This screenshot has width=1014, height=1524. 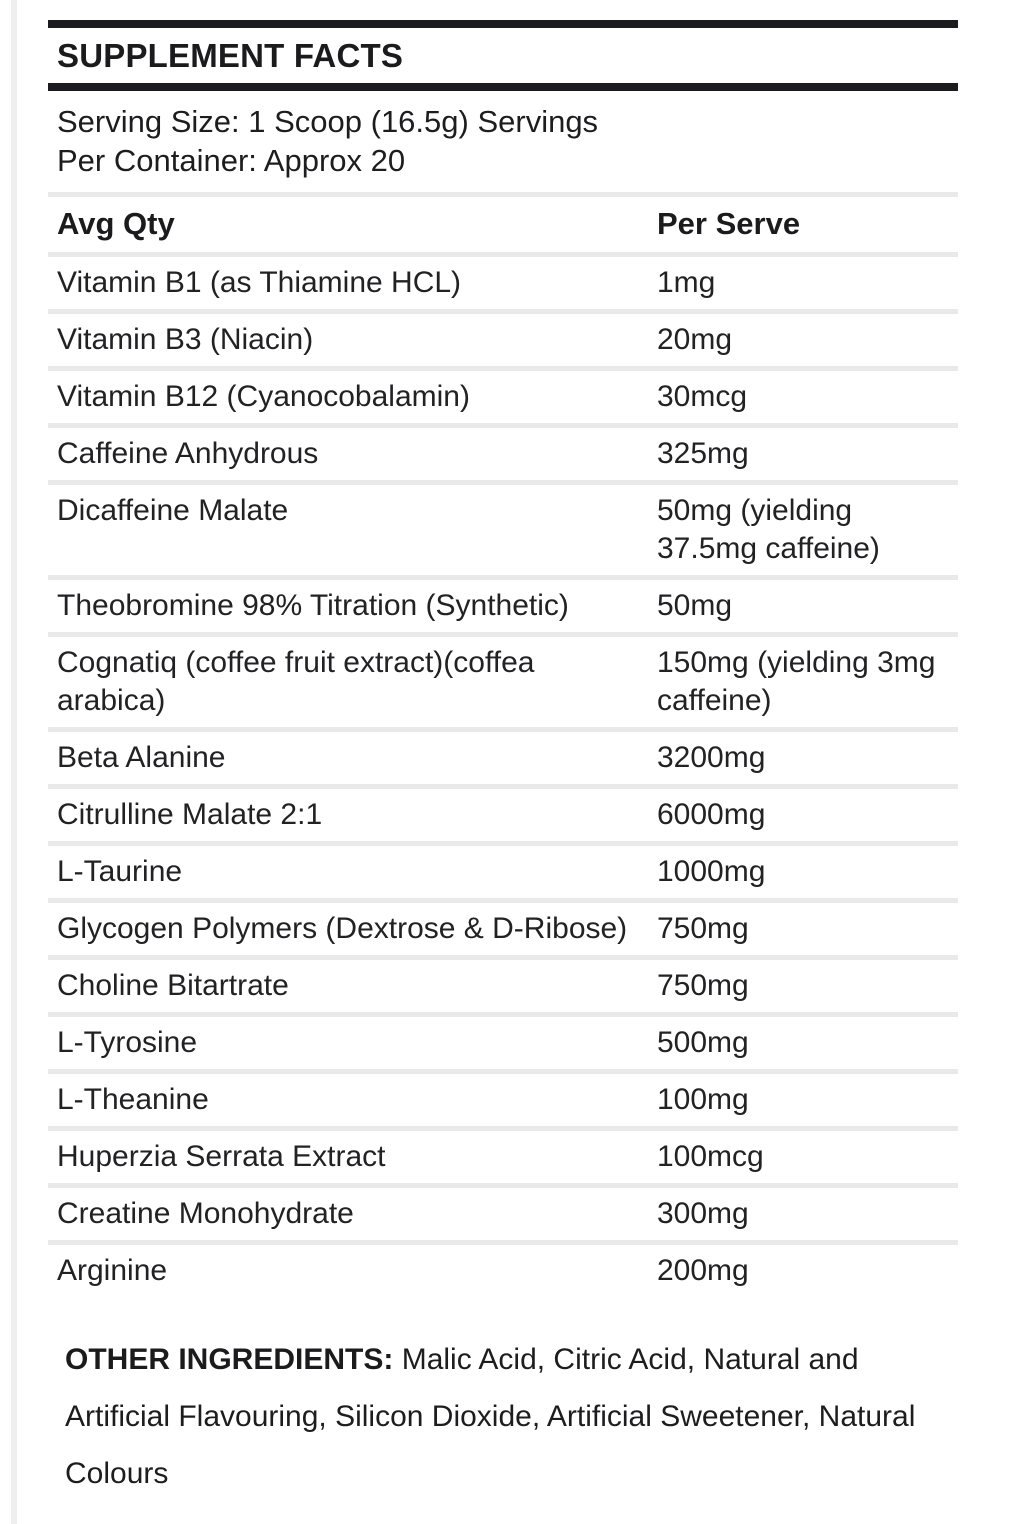 I want to click on facts-table-header: Avg Qty Per Serve, so click(x=503, y=222).